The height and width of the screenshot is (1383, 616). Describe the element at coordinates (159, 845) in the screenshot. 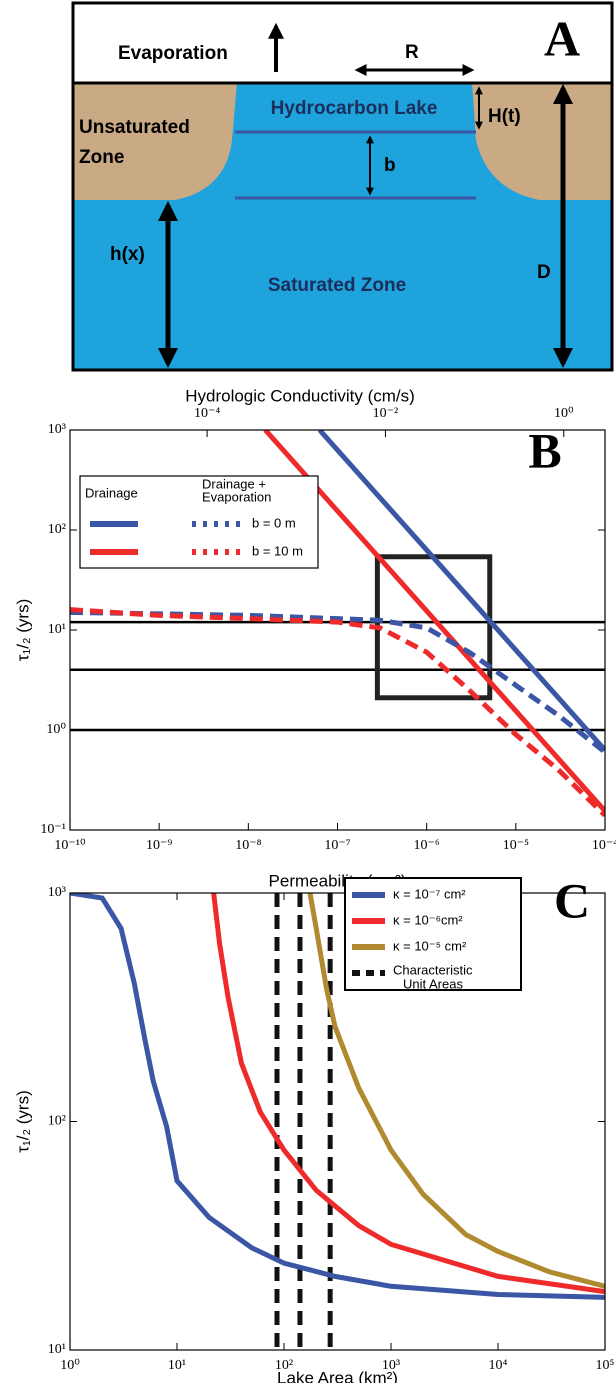

I see `x-tick-label: 10⁻⁹` at that location.